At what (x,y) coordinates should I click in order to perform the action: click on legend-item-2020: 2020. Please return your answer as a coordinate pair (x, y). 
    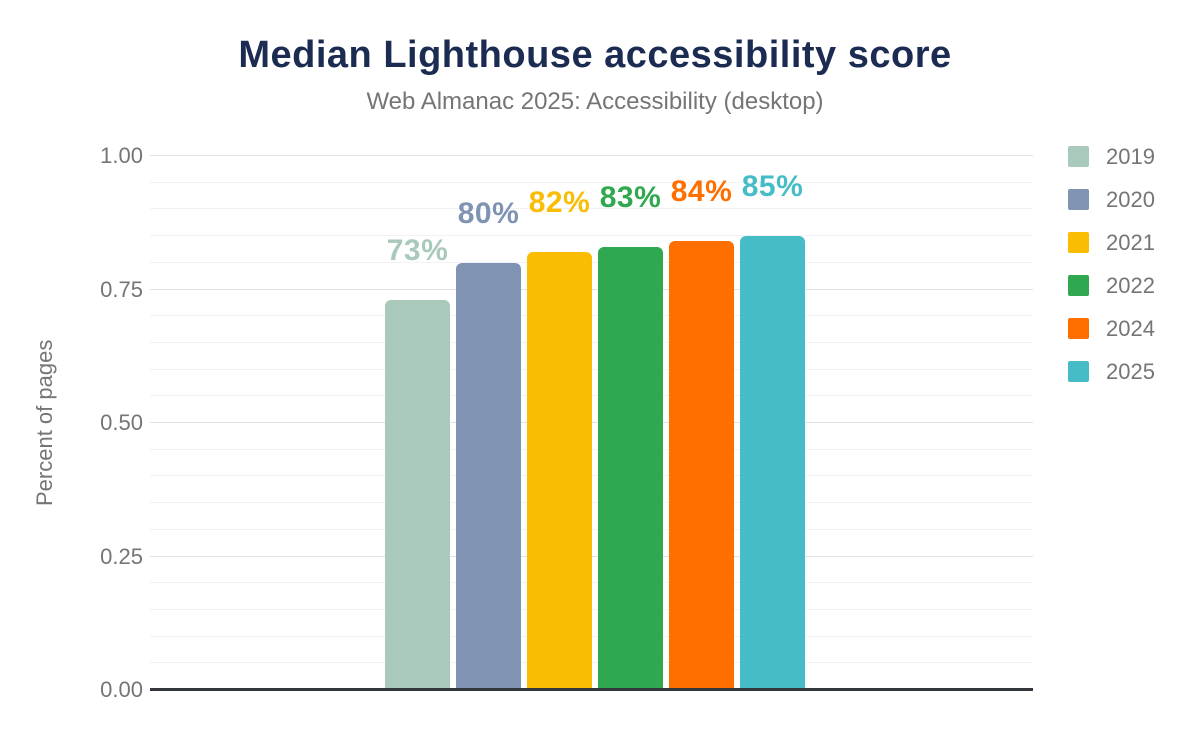
    Looking at the image, I should click on (1111, 199).